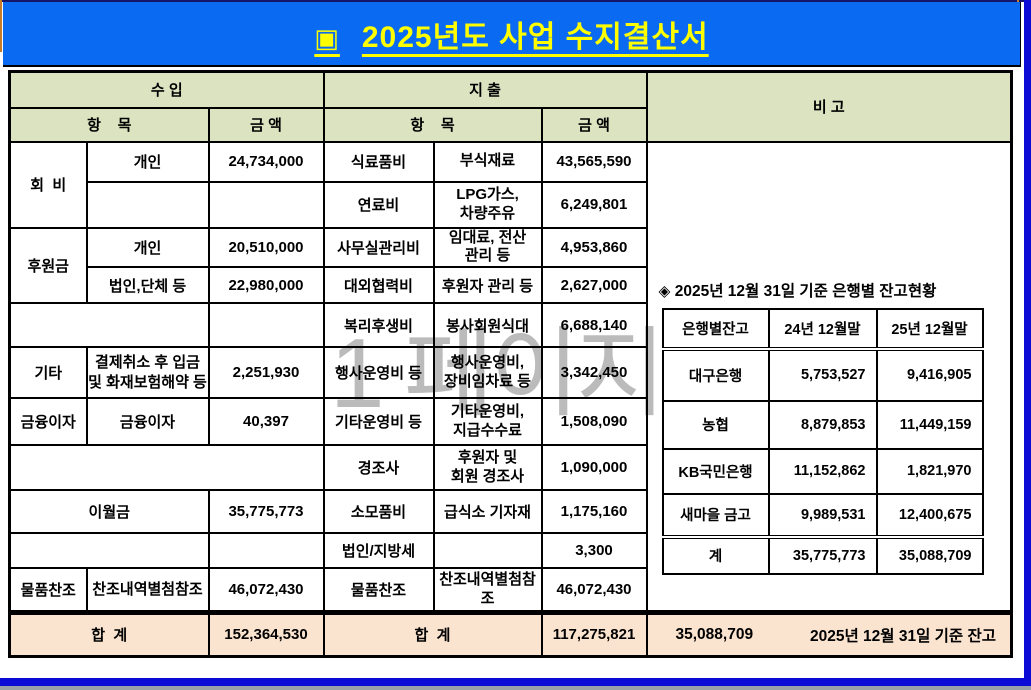  What do you see at coordinates (487, 372) in the screenshot?
I see `expense-row-detail: 행사운영비, 장비임차료 등` at bounding box center [487, 372].